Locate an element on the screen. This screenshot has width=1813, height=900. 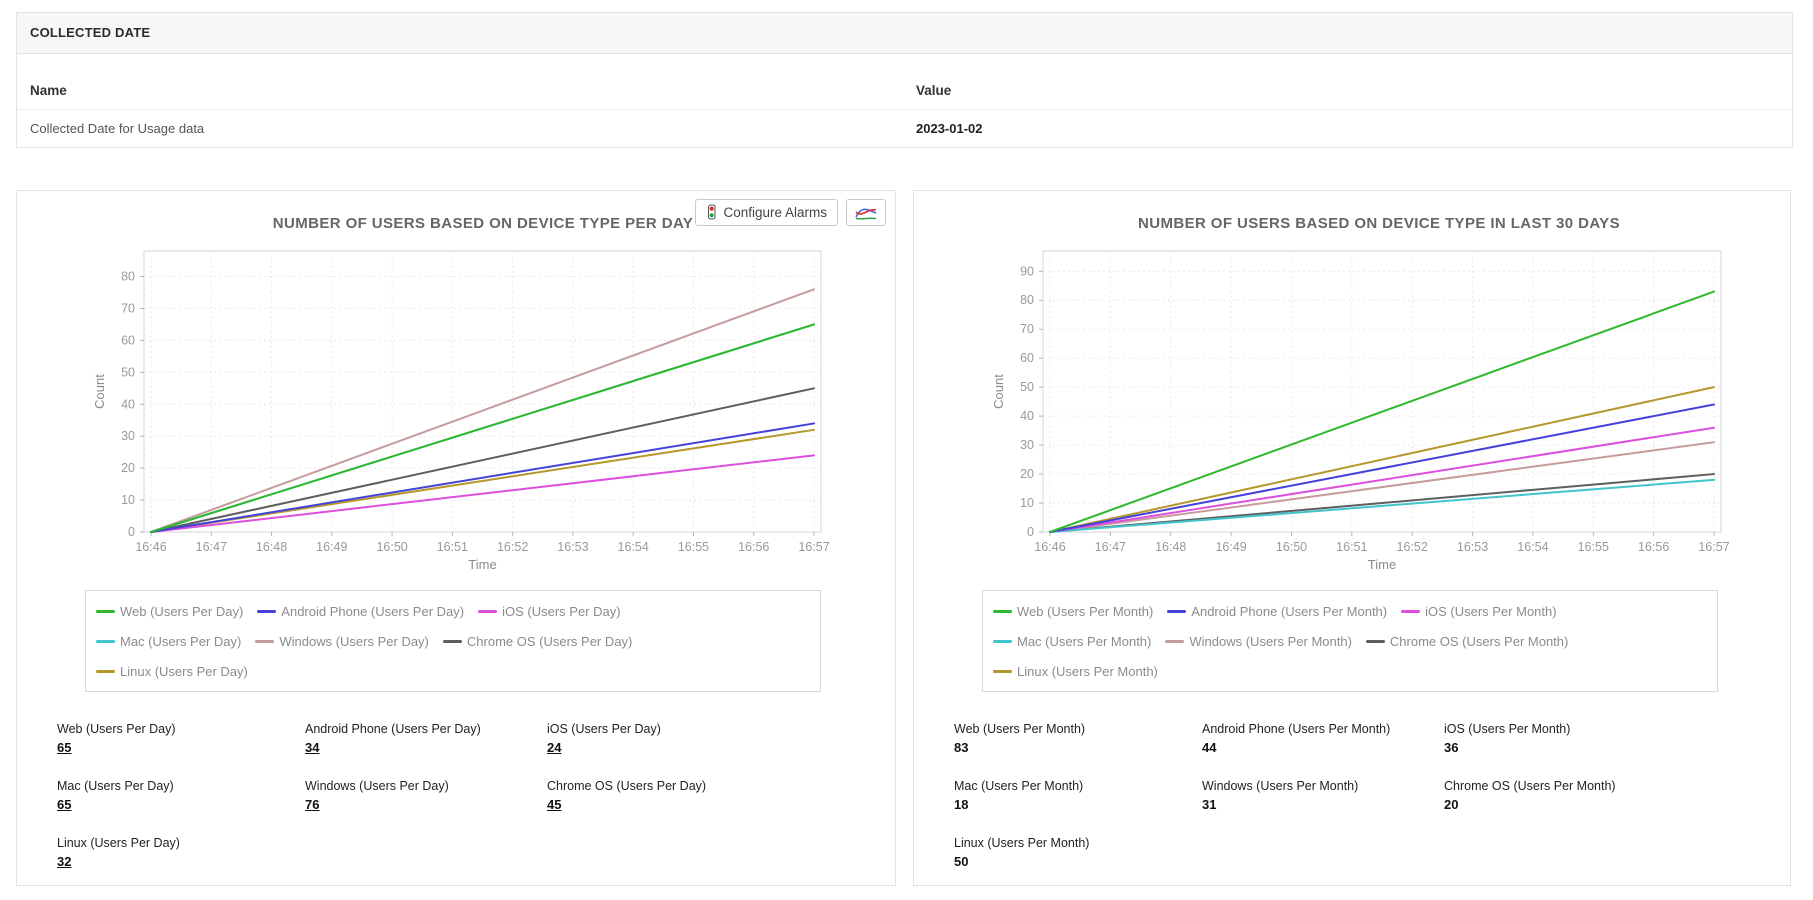
legend-item: Linux (Users Per Day) is located at coordinates (172, 671).